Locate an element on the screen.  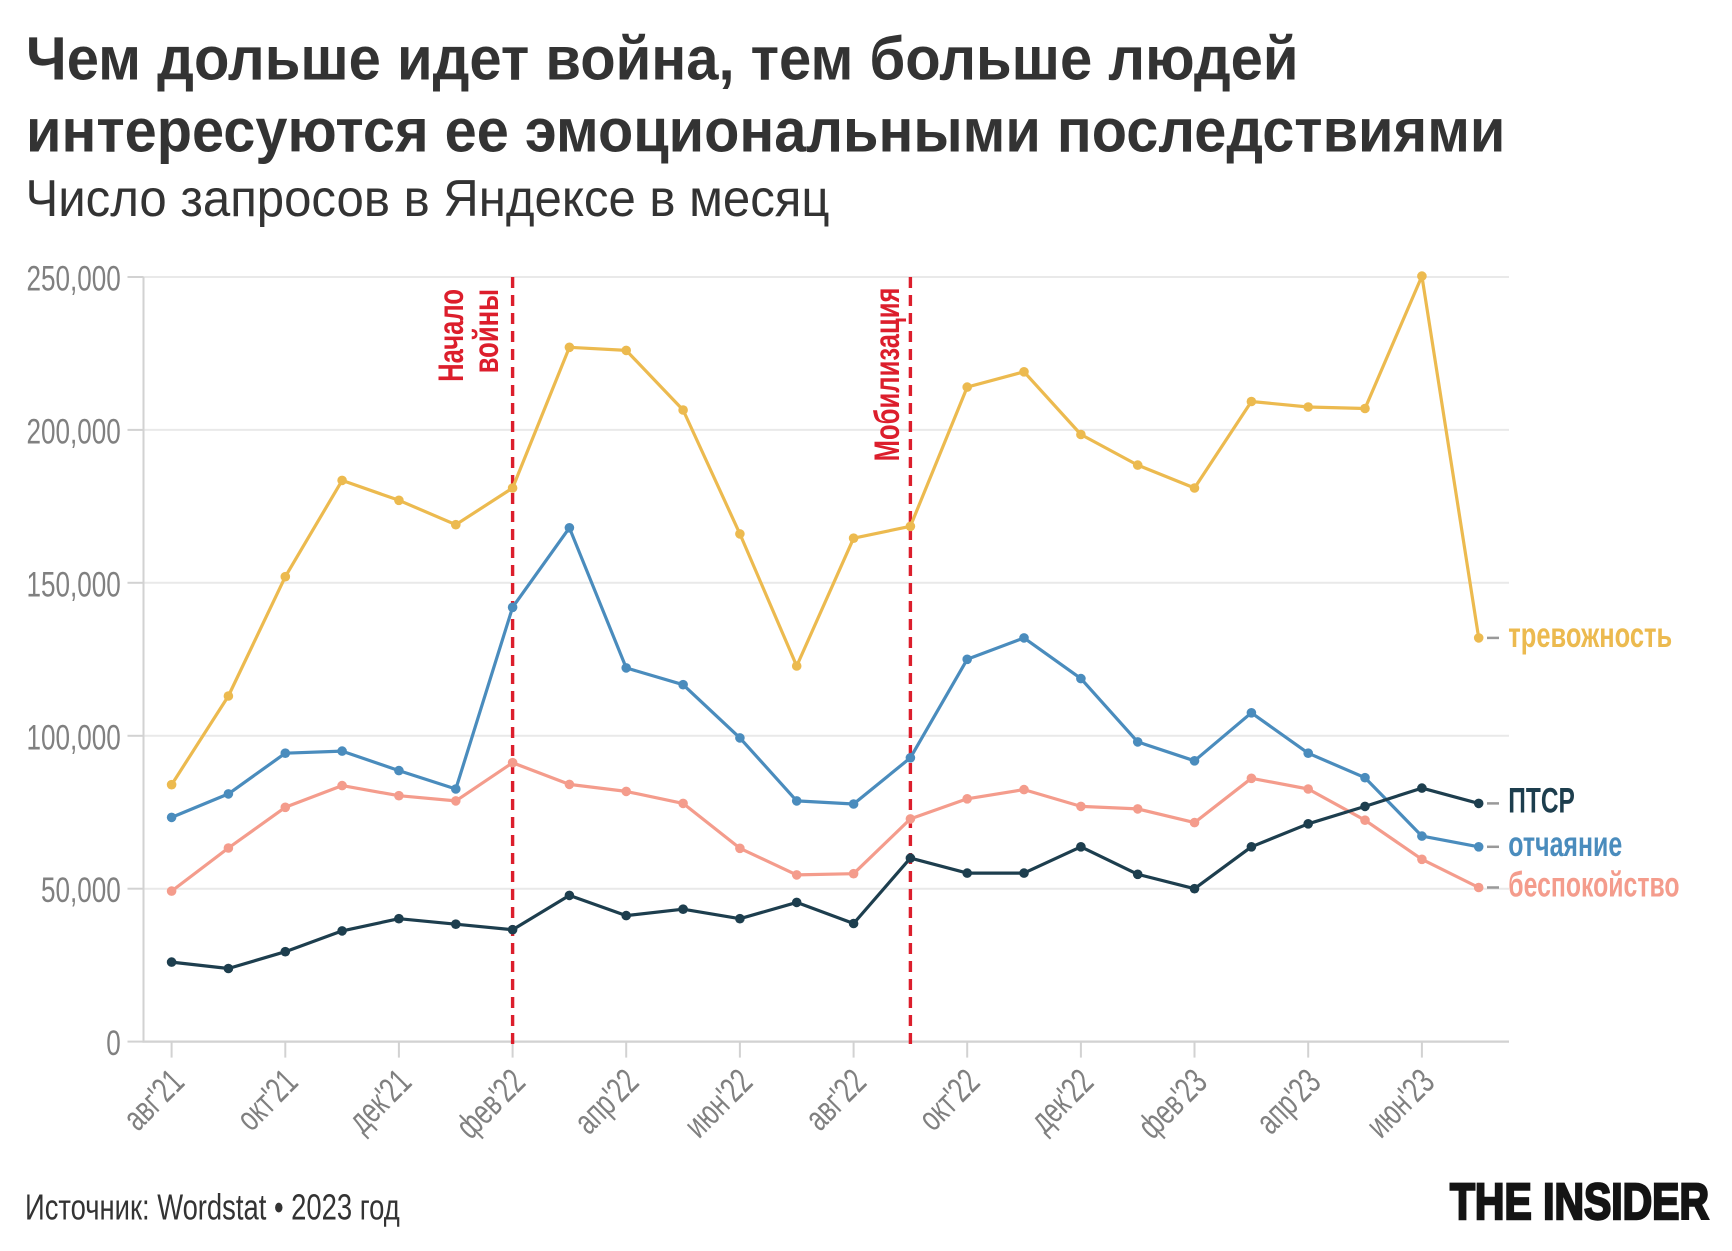
svg-text:Чем дольше идет война, тем бол: Чем дольше идет война, тем больше людей is located at coordinates (662, 58).